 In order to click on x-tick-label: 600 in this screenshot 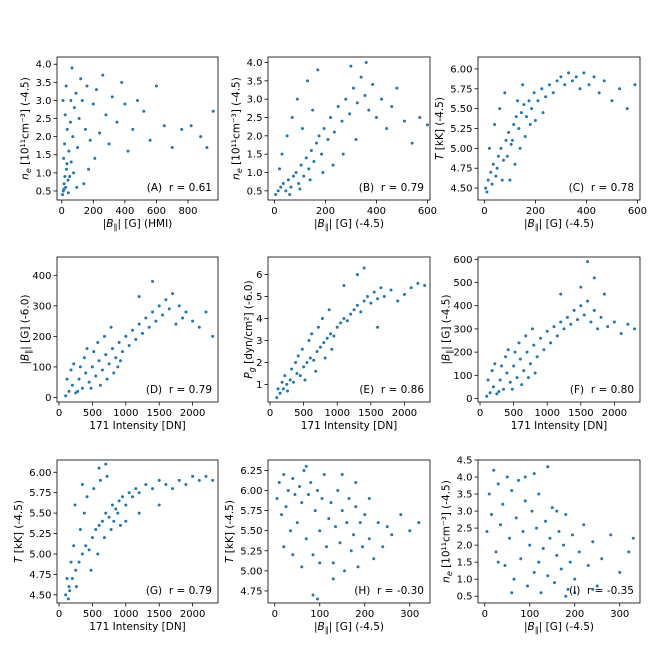, I will do `click(427, 211)`.